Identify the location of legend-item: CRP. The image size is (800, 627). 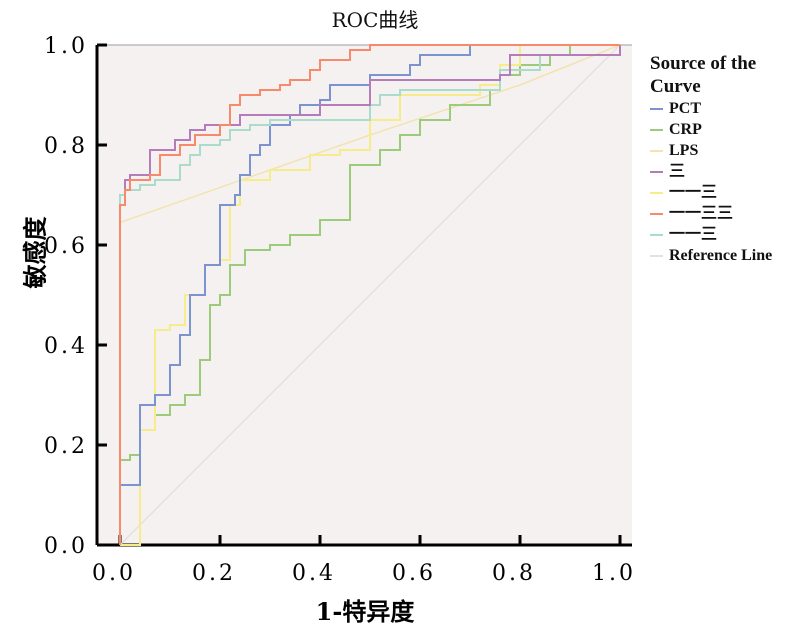
(725, 129).